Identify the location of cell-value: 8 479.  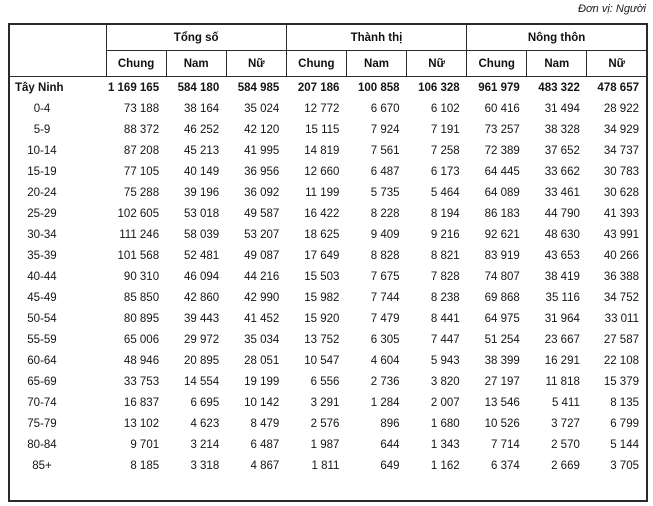
(265, 423).